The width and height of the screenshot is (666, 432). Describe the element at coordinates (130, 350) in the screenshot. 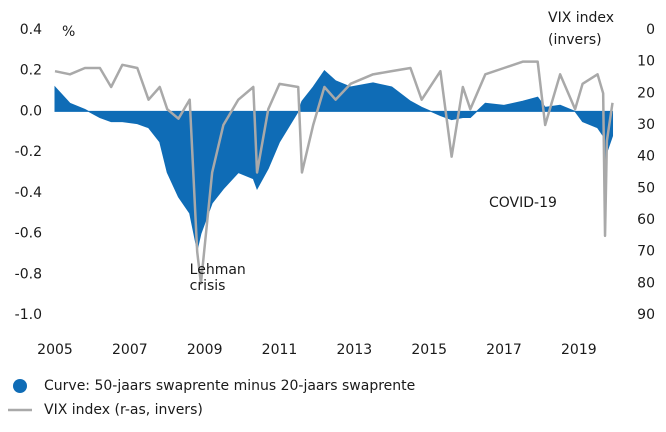

I see `x-tick-label: 2007` at that location.